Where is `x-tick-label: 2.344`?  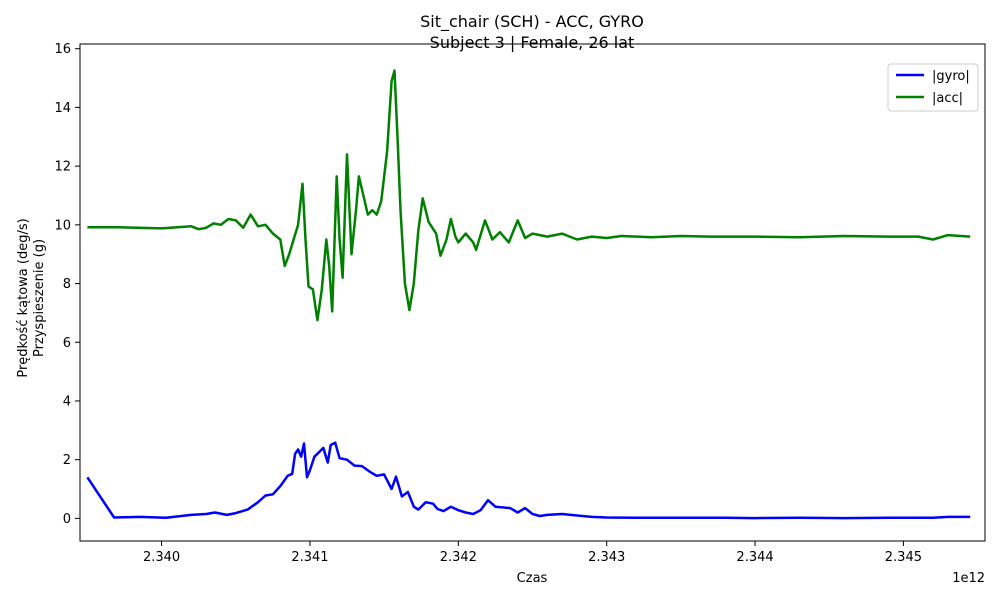
x-tick-label: 2.344 is located at coordinates (754, 557).